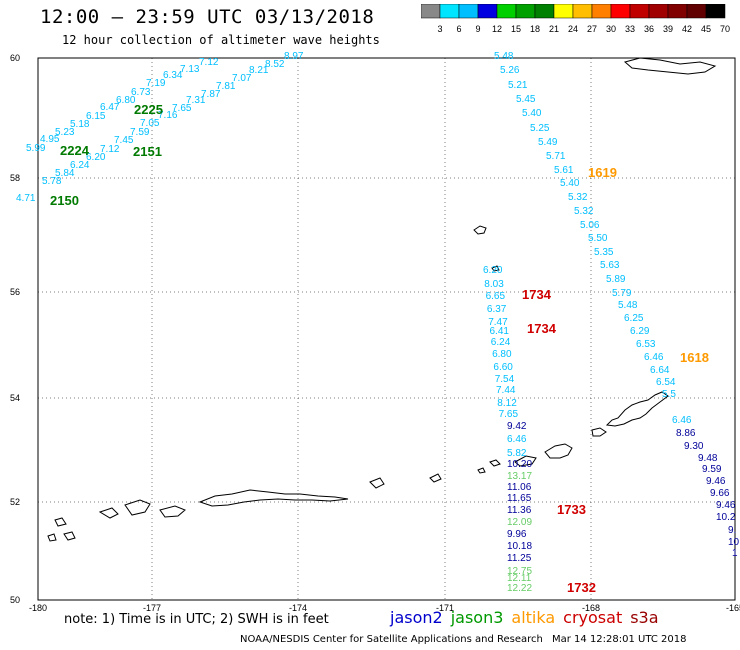  What do you see at coordinates (660, 370) in the screenshot?
I see `swh-value-right: 6.64` at bounding box center [660, 370].